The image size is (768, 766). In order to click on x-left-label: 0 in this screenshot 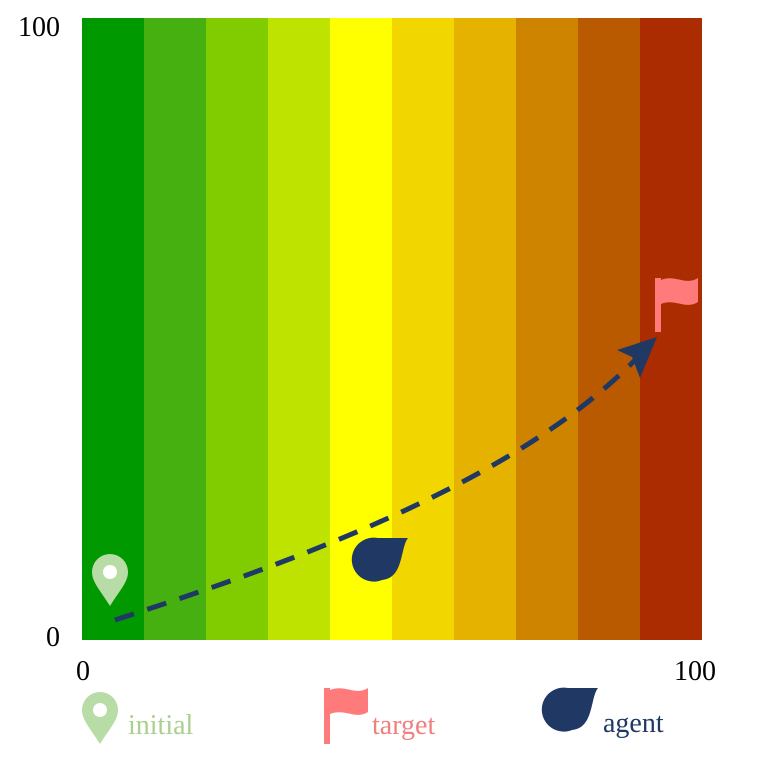, I will do `click(83, 671)`.